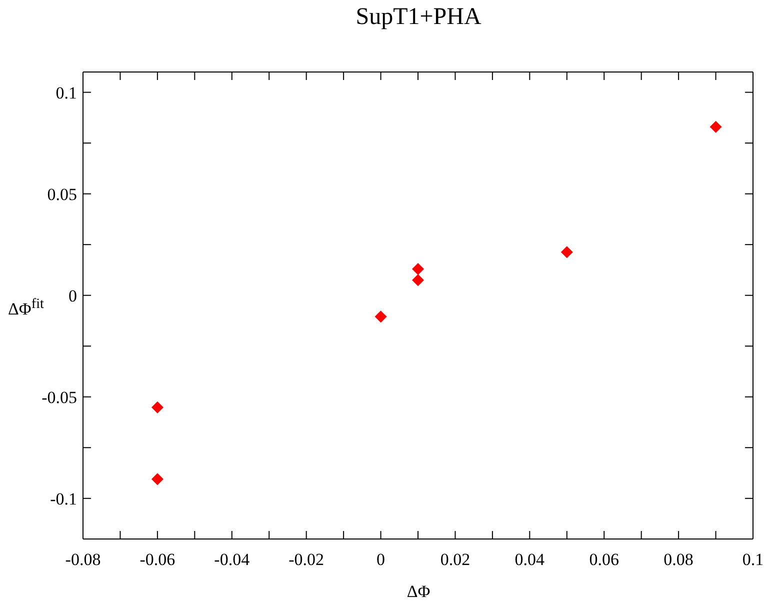  What do you see at coordinates (63, 498) in the screenshot?
I see `y-tick-label: -0.1` at bounding box center [63, 498].